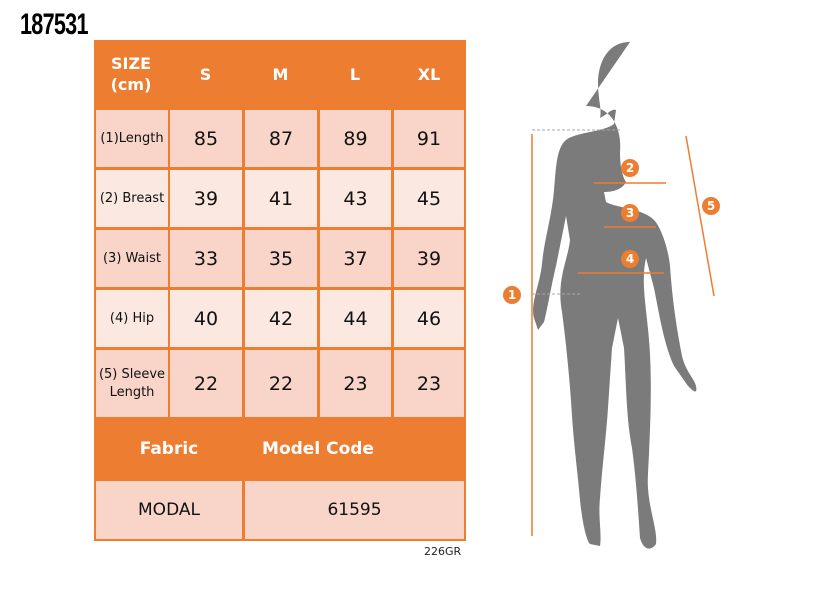 The image size is (840, 611). Describe the element at coordinates (169, 510) in the screenshot. I see `fabric-value: MODAL` at that location.